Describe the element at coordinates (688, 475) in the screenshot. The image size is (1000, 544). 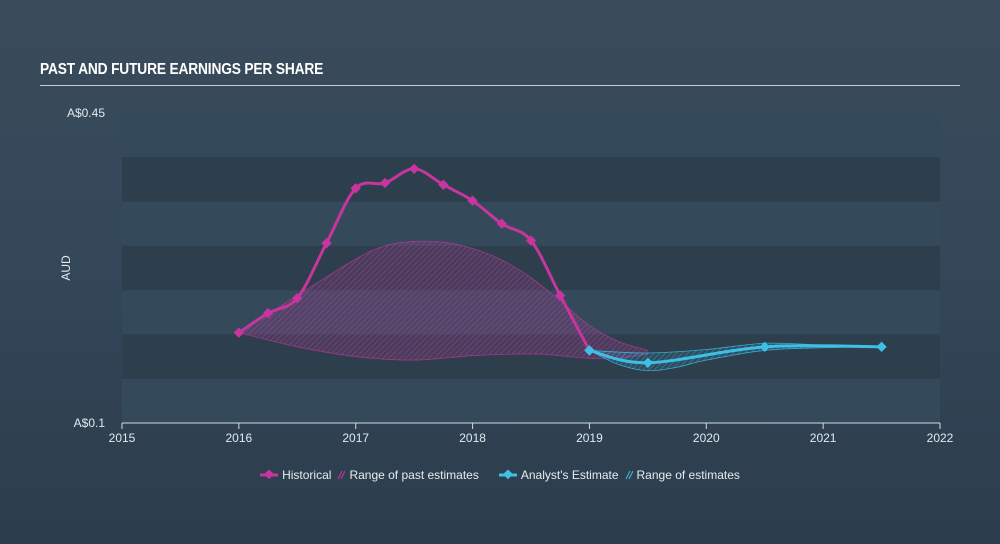
I see `legend-future-range-label: Range of estimates` at that location.